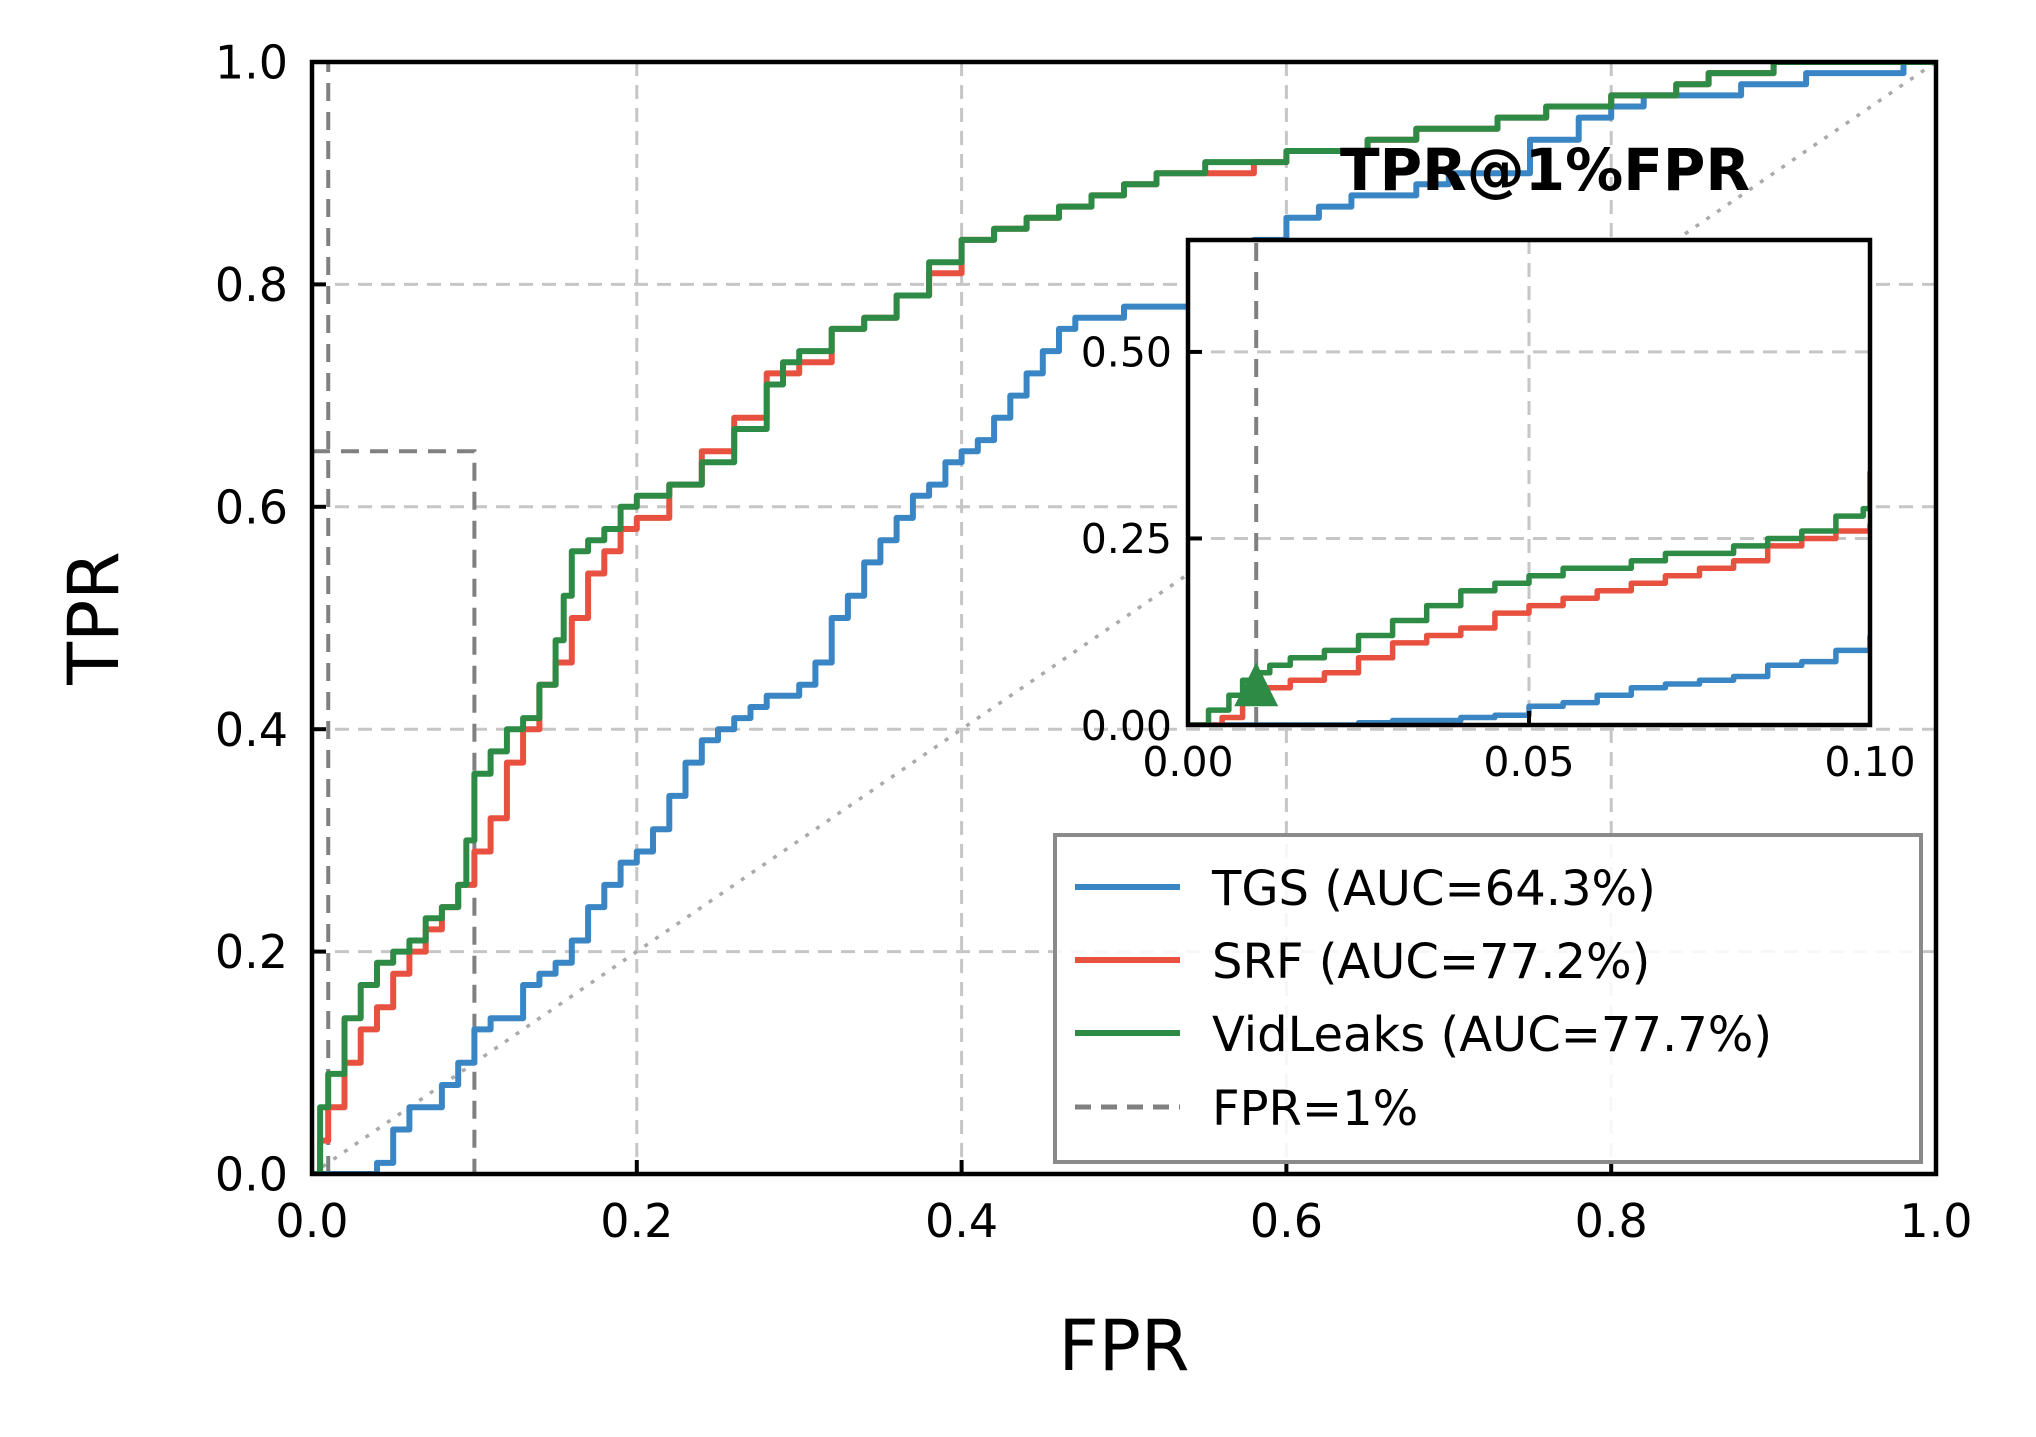  Describe the element at coordinates (251, 63) in the screenshot. I see `main-y-tick-label: 1.0` at that location.